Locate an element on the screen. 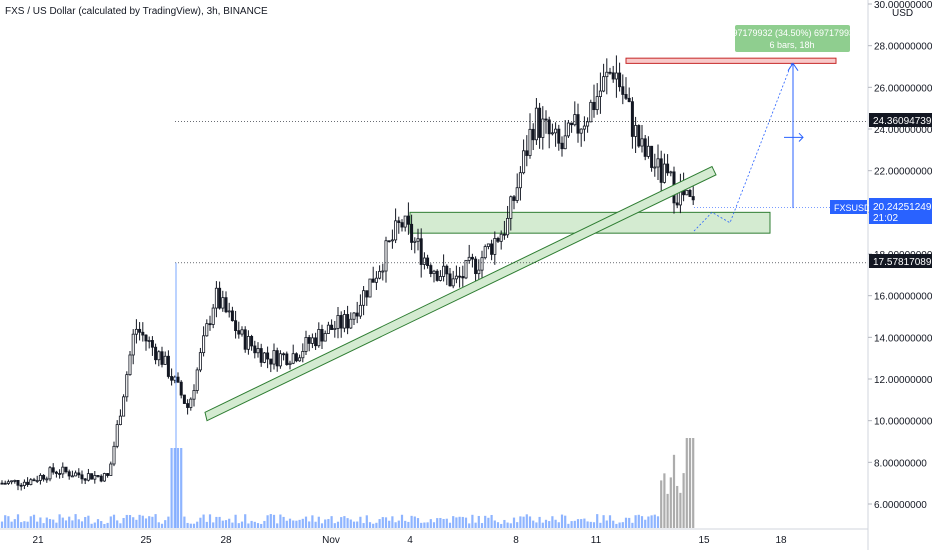 The width and height of the screenshot is (932, 550). price-tick-label: 12.00000000 is located at coordinates (903, 380).